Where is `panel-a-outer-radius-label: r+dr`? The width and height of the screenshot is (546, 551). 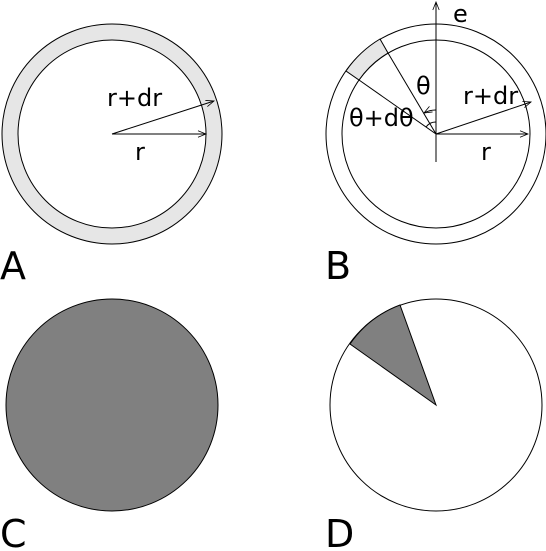
panel-a-outer-radius-label: r+dr is located at coordinates (134, 98).